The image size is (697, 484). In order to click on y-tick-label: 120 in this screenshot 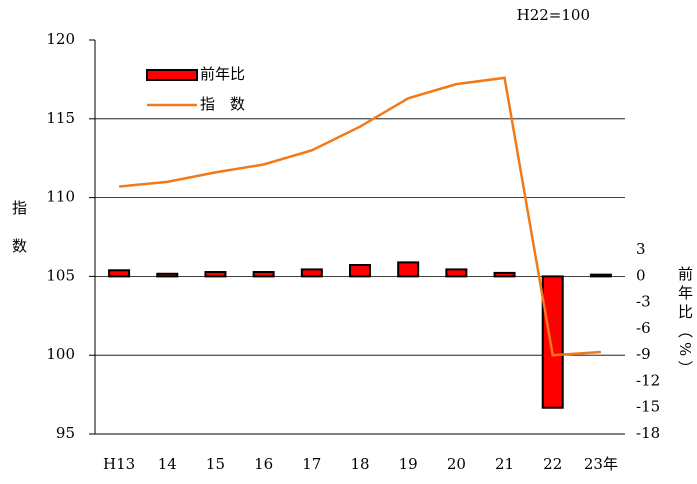, I will do `click(60, 39)`.